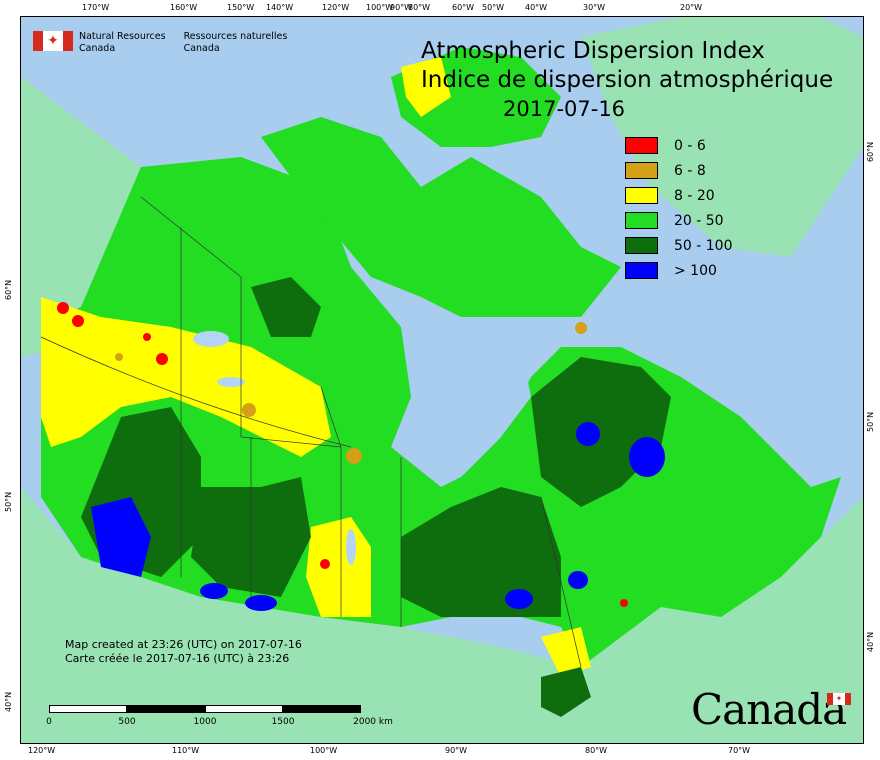  Describe the element at coordinates (870, 641) in the screenshot. I see `right-tick: 40°N` at that location.